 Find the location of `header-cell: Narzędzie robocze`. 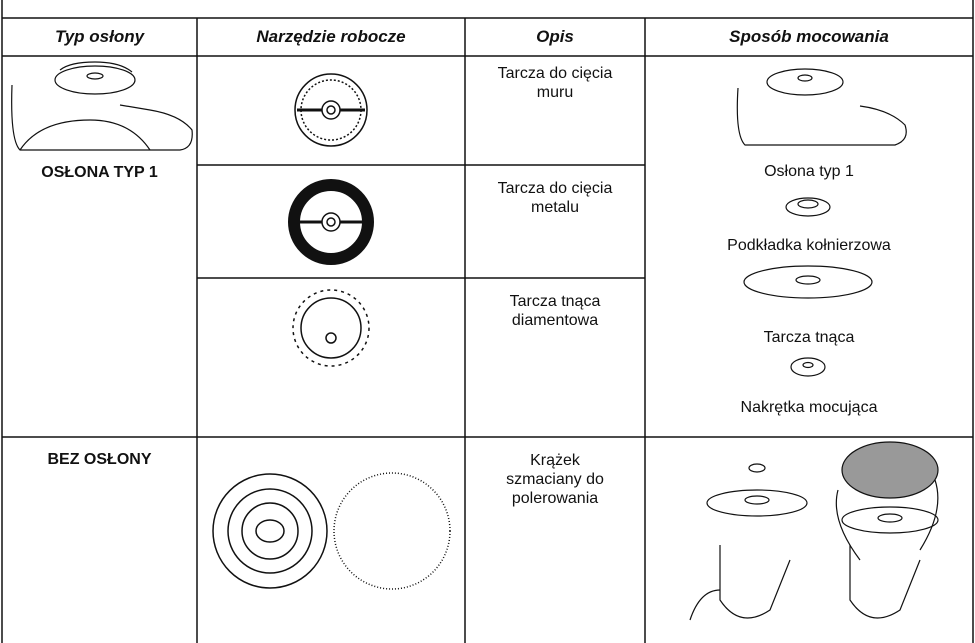

header-cell: Narzędzie robocze is located at coordinates (331, 36).